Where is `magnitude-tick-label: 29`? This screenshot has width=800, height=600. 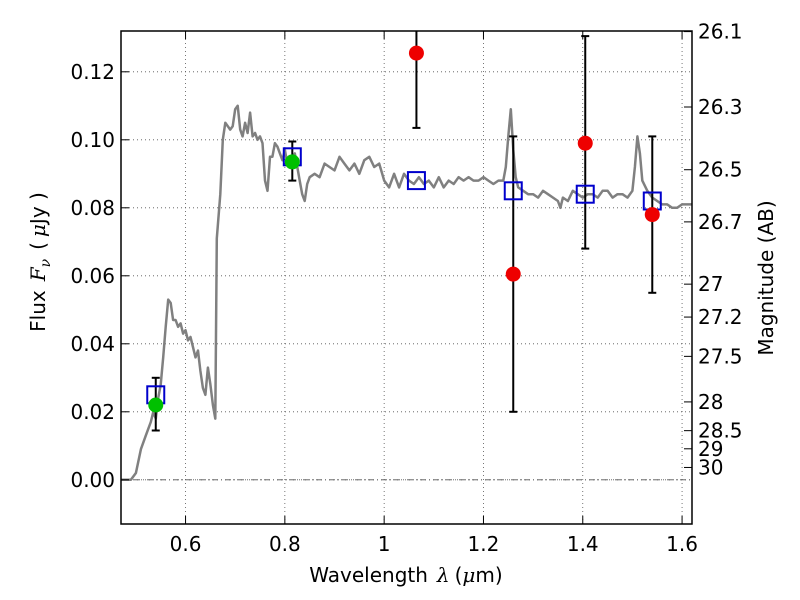
magnitude-tick-label: 29 is located at coordinates (710, 449).